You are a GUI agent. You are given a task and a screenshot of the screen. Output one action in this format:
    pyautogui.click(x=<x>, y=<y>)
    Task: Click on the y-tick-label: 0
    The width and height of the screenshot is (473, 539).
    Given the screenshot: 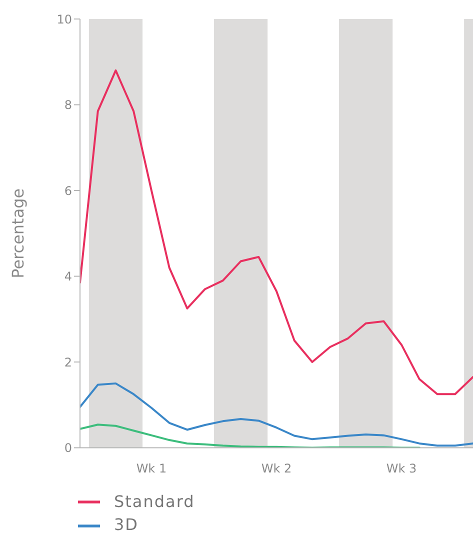 What is the action you would take?
    pyautogui.click(x=68, y=448)
    